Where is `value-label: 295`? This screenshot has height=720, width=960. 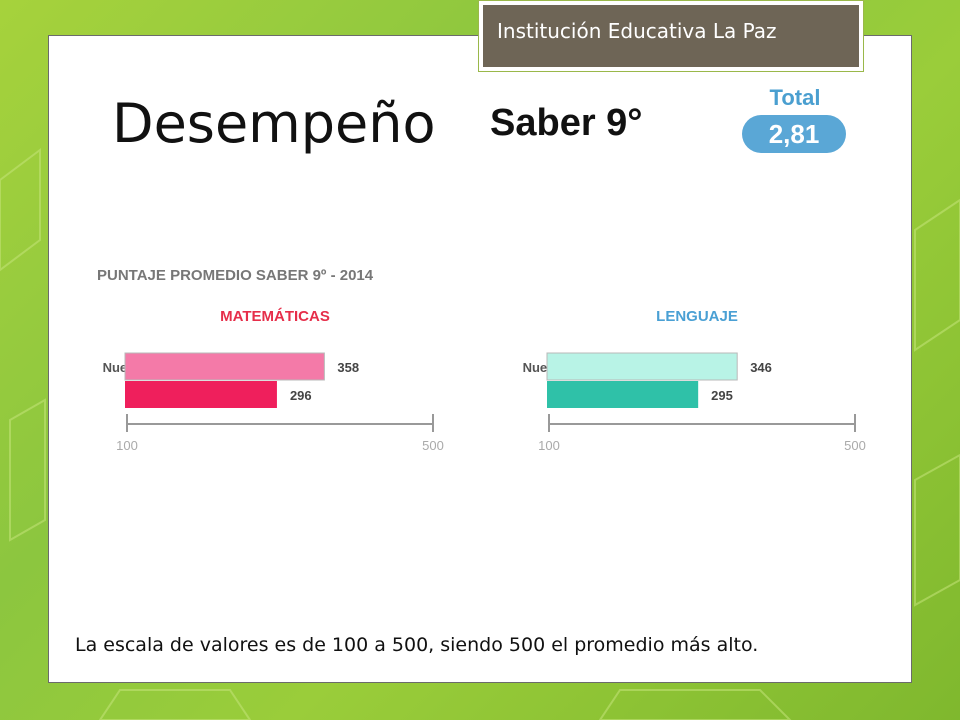
value-label: 295 is located at coordinates (722, 395).